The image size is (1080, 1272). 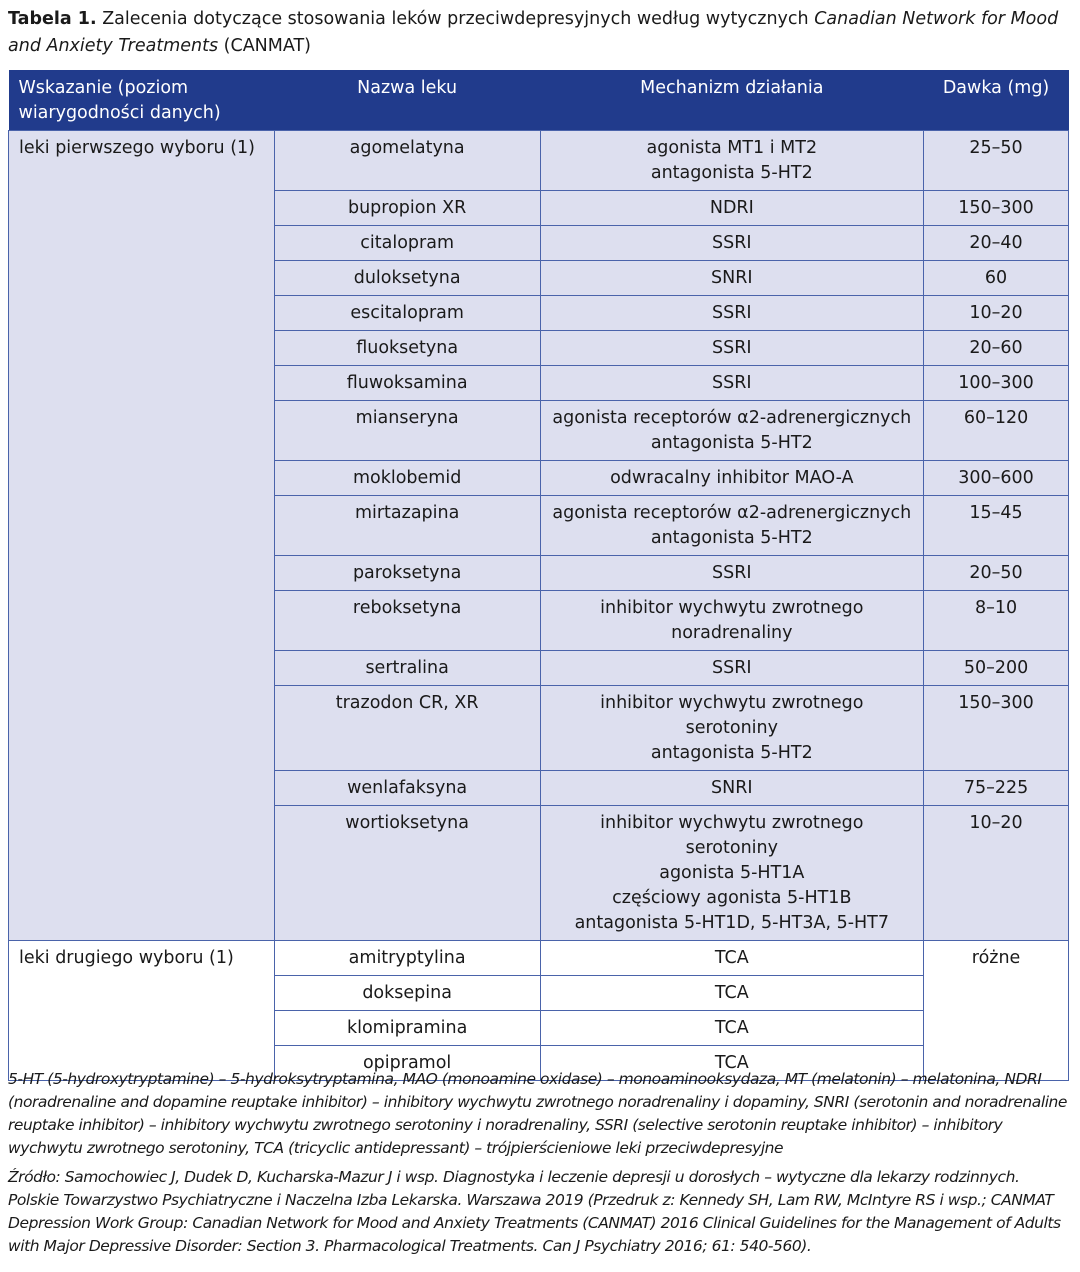 I want to click on drug-name-cell: fluwoksamina, so click(x=407, y=383).